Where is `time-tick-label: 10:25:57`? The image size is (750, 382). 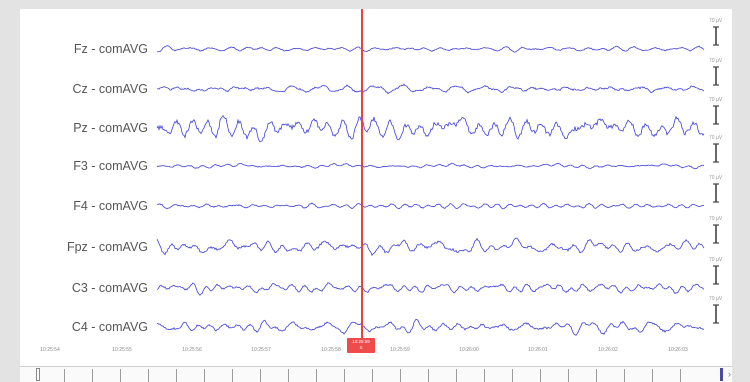
time-tick-label: 10:25:57 is located at coordinates (261, 350).